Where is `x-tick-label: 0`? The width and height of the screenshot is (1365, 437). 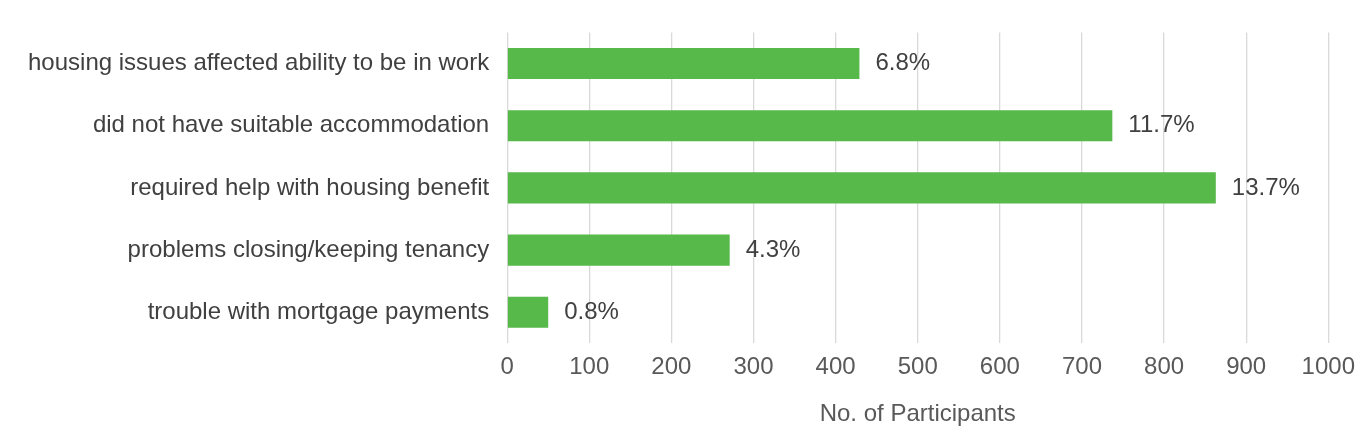
x-tick-label: 0 is located at coordinates (507, 366).